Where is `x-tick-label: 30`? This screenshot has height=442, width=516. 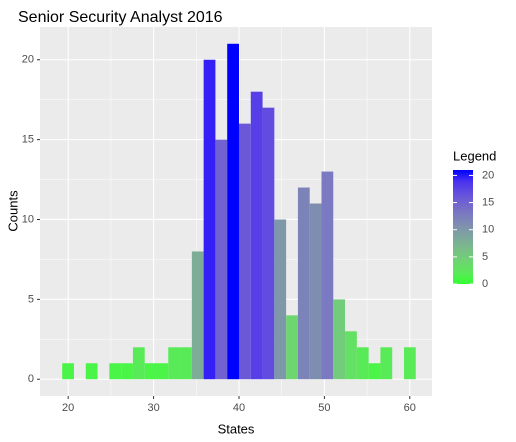 x-tick-label: 30 is located at coordinates (153, 408).